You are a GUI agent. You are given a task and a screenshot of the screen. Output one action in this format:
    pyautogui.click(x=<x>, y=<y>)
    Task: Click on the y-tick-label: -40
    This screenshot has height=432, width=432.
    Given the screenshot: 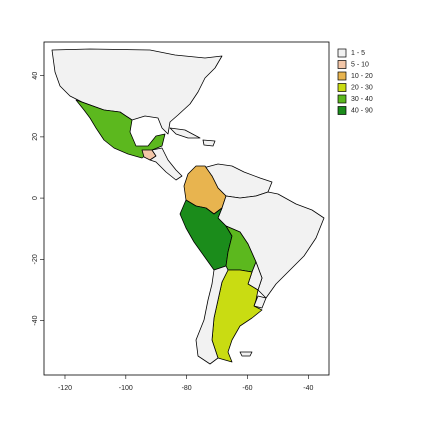 What is the action you would take?
    pyautogui.click(x=35, y=320)
    